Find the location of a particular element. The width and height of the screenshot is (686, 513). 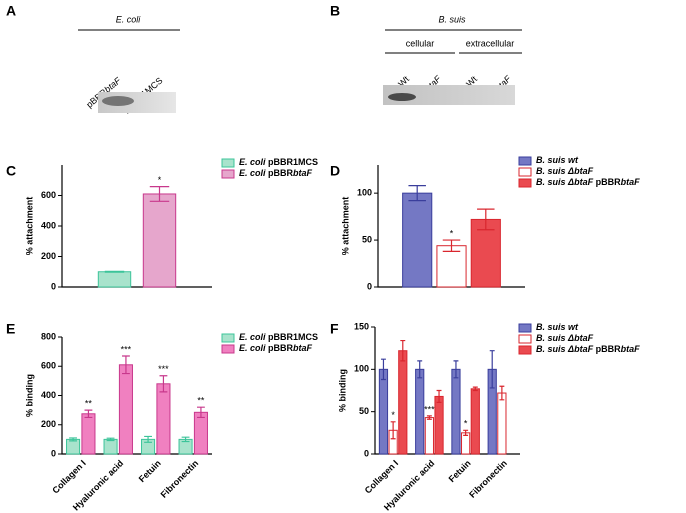

group-label: cellular is located at coordinates (420, 43).